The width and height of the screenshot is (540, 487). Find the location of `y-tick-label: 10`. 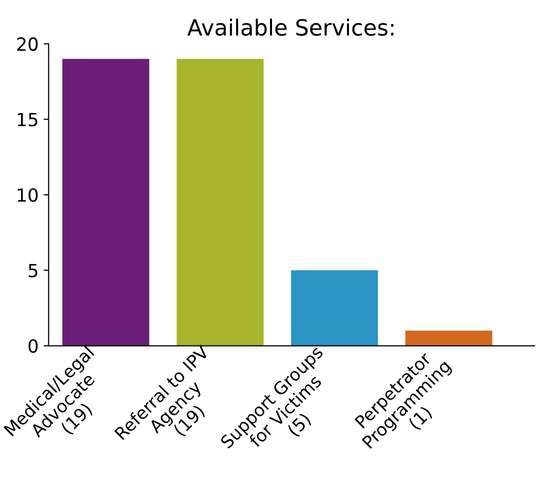

y-tick-label: 10 is located at coordinates (28, 195).